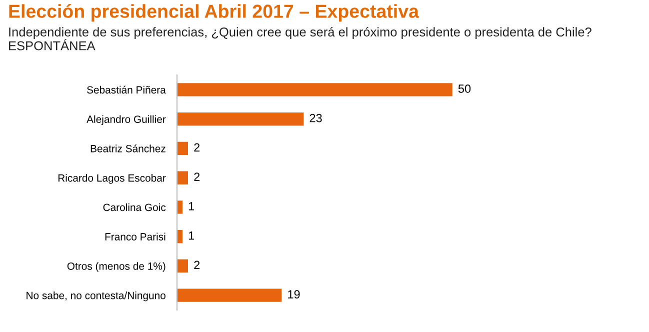  Describe the element at coordinates (128, 148) in the screenshot. I see `y-tick-label: Beatriz Sánchez` at that location.